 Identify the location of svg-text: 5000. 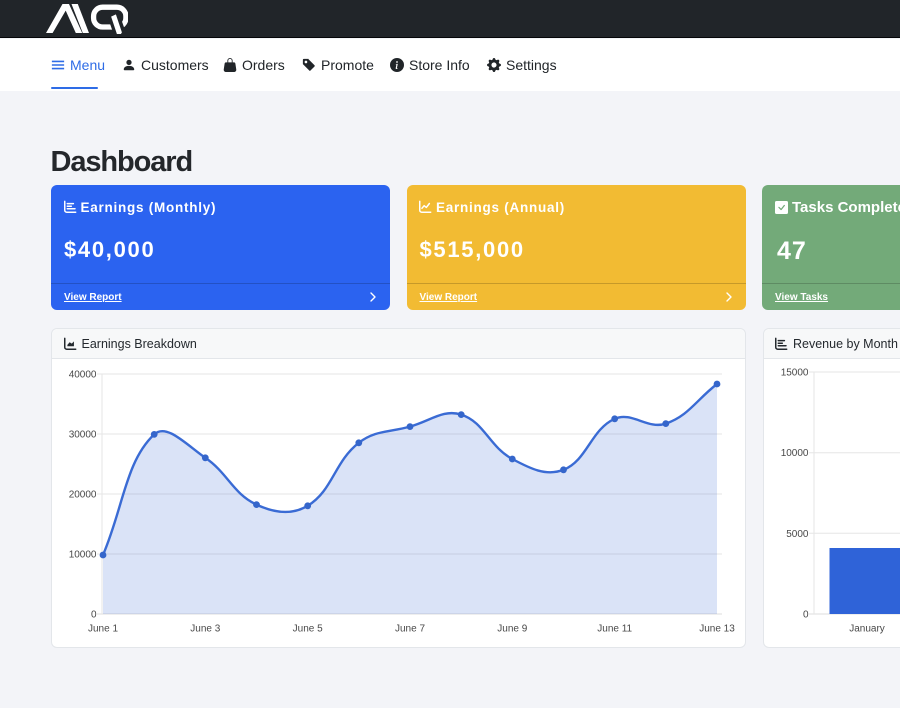
(797, 534).